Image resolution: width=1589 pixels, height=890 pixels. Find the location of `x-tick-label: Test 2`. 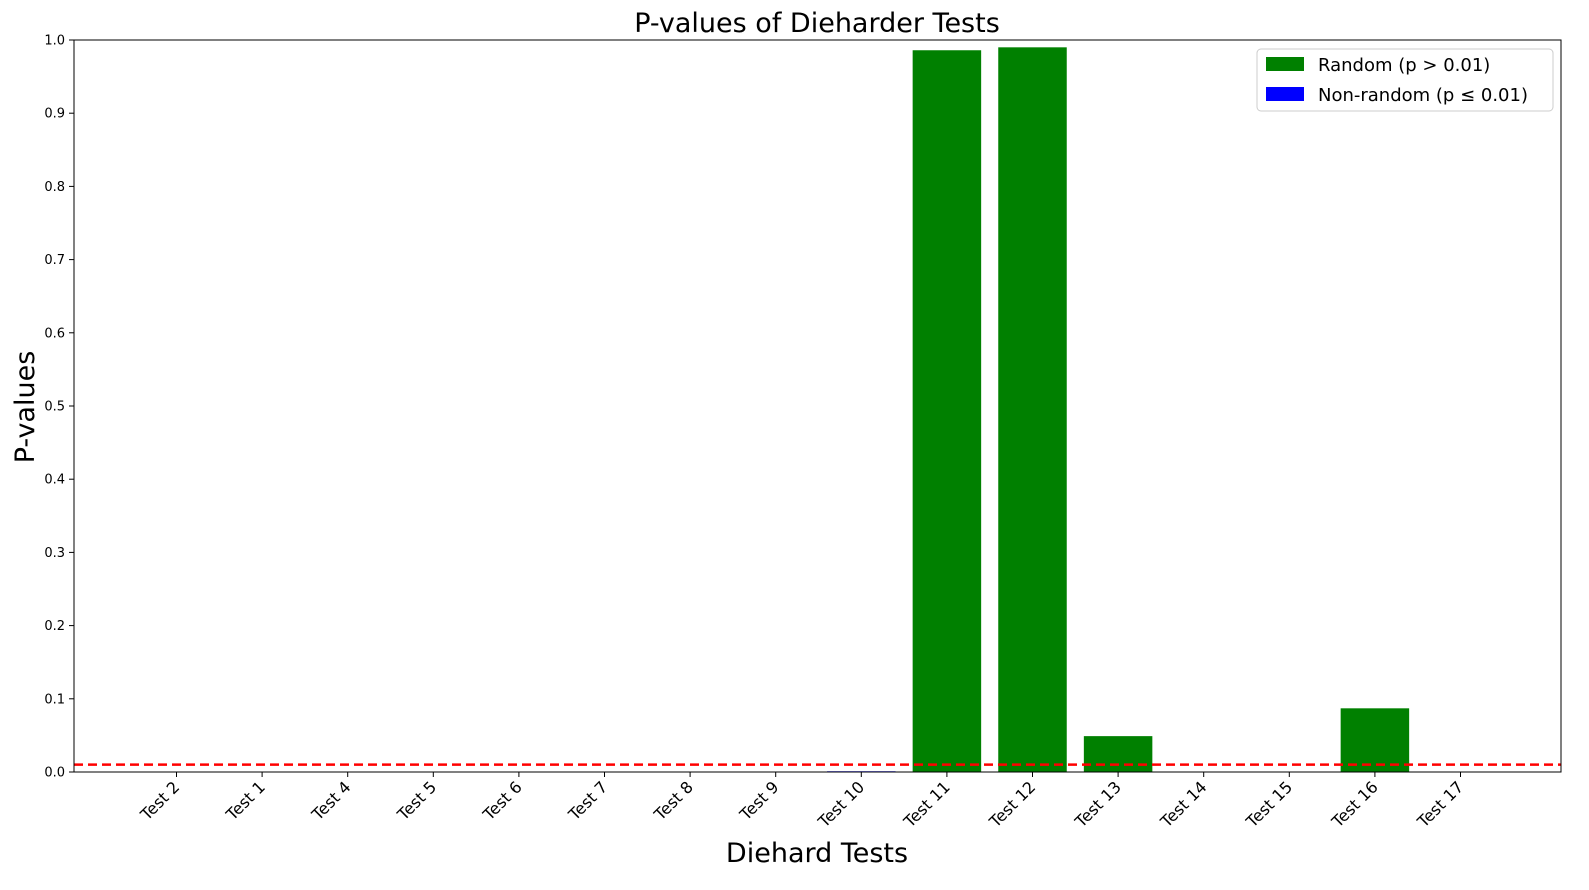

x-tick-label: Test 2 is located at coordinates (159, 800).